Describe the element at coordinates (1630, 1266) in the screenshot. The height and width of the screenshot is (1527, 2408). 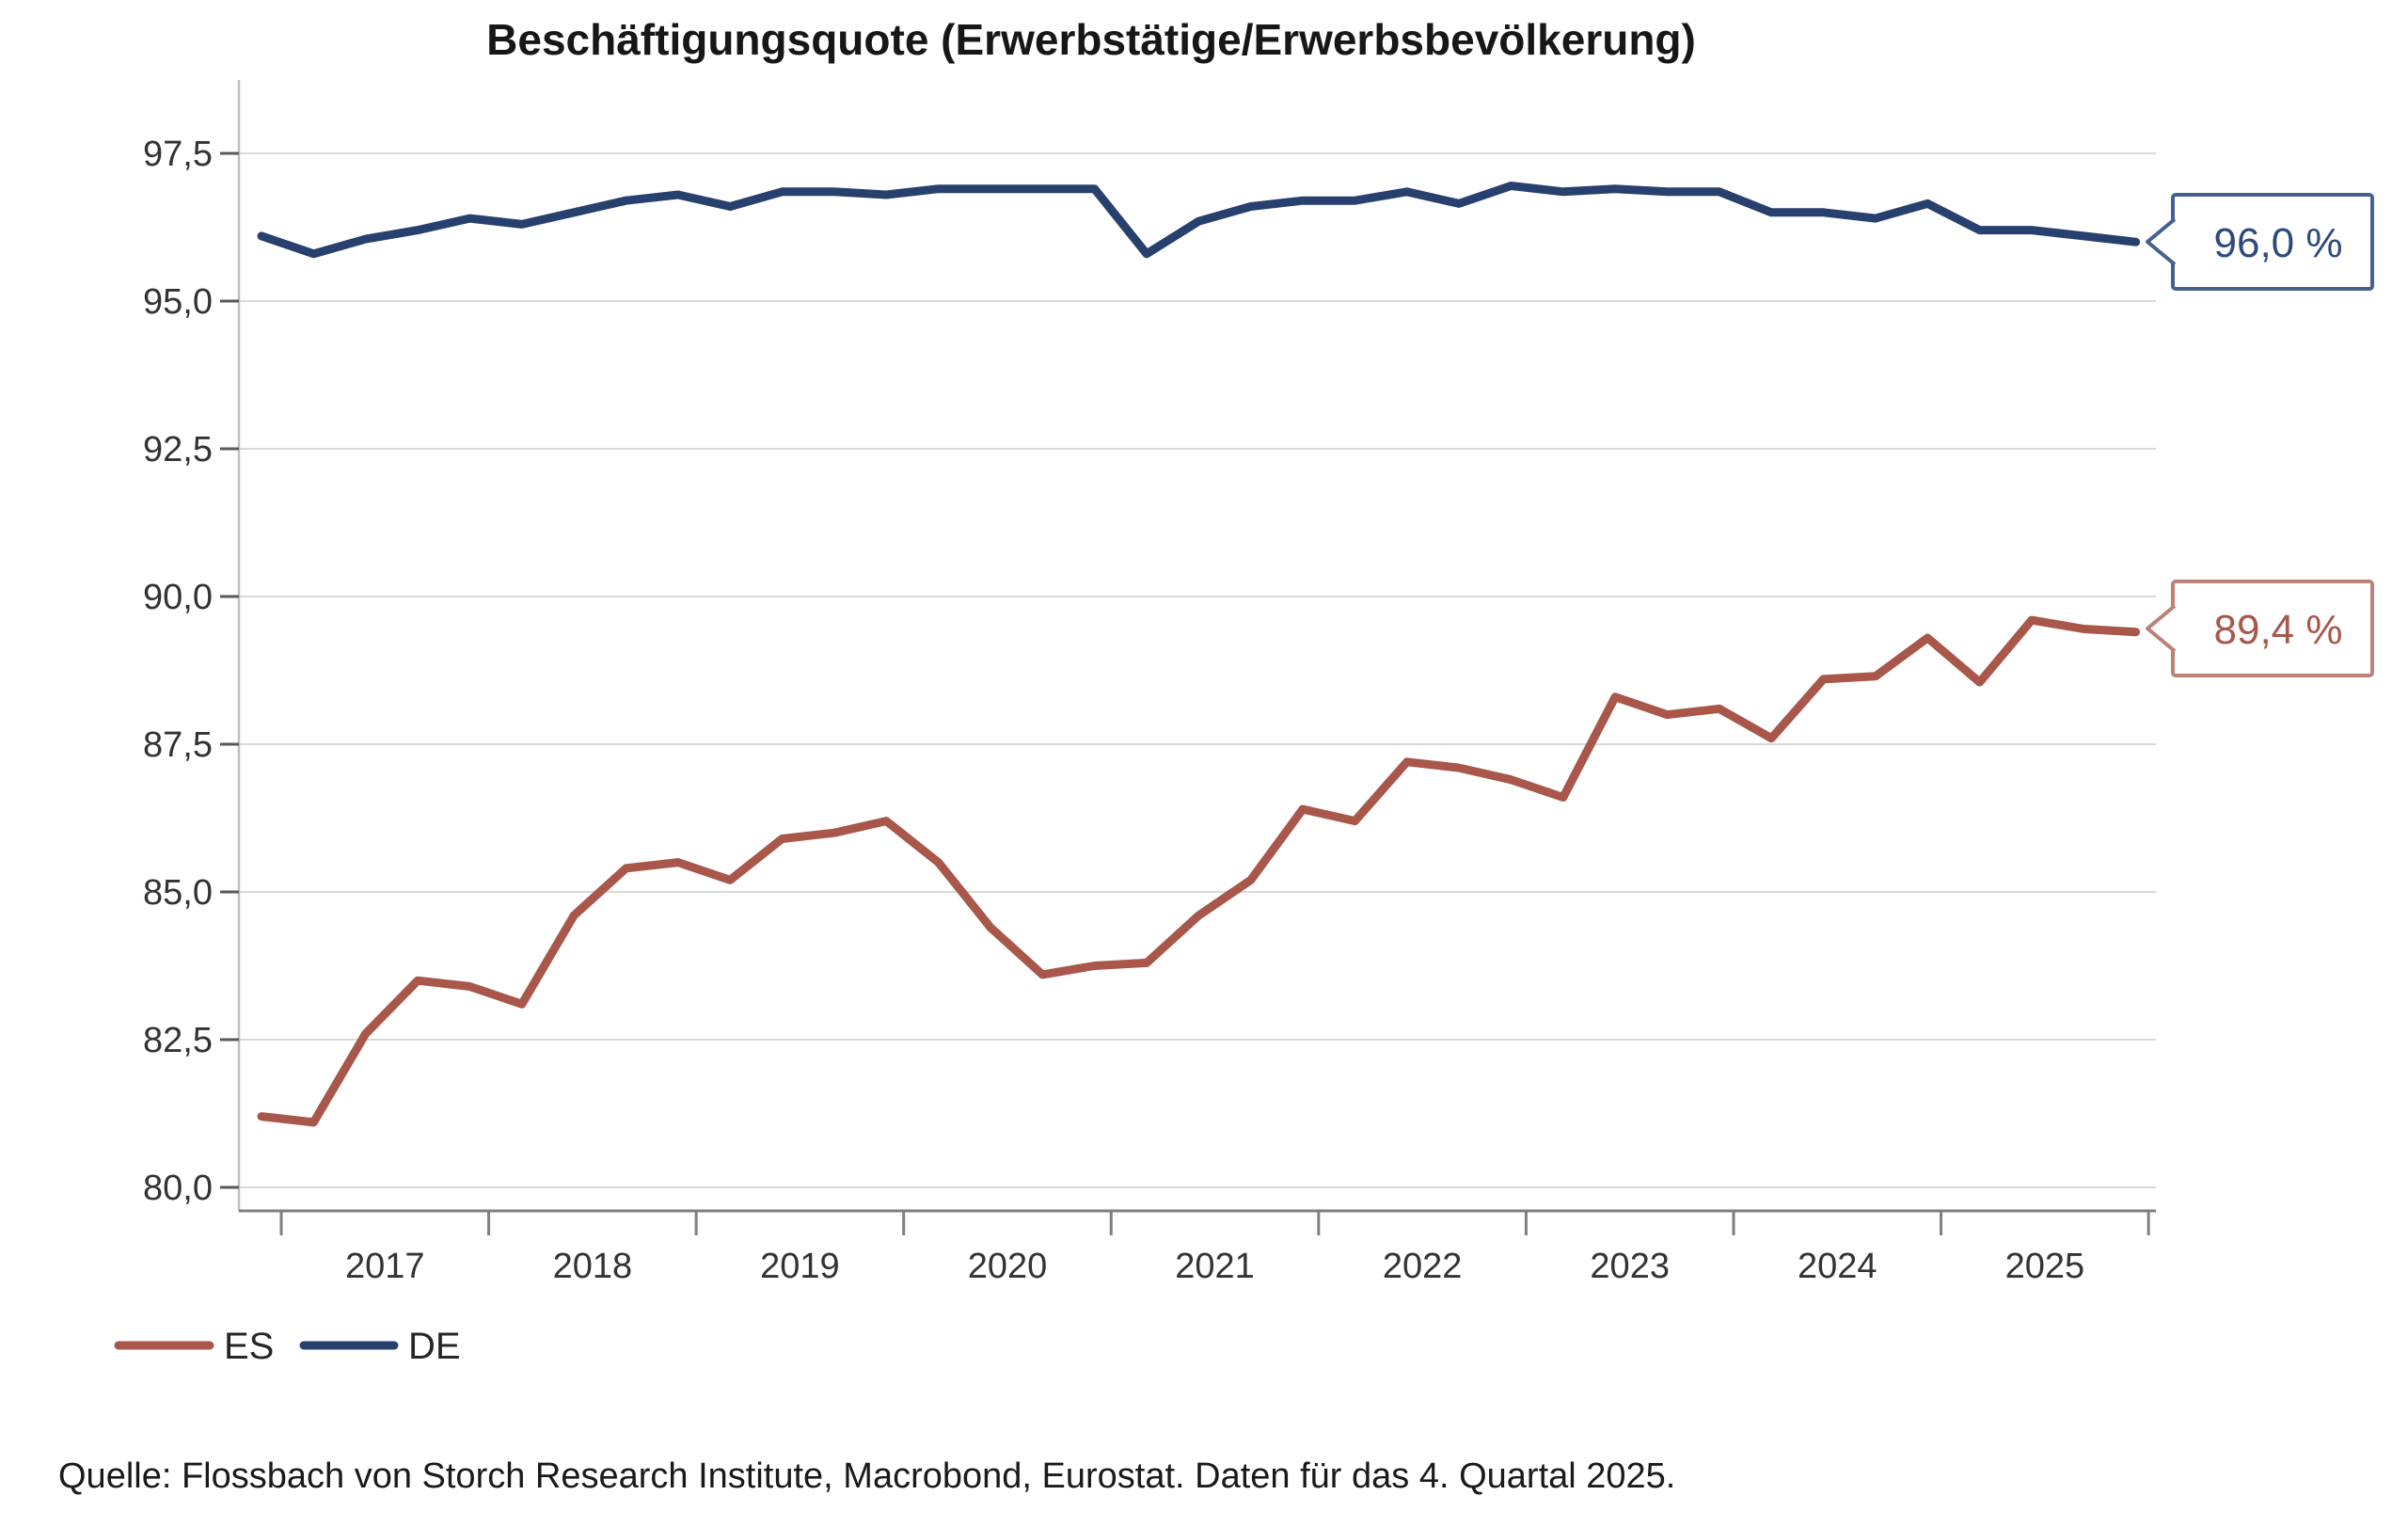
I see `x-tick-label: 2023` at that location.